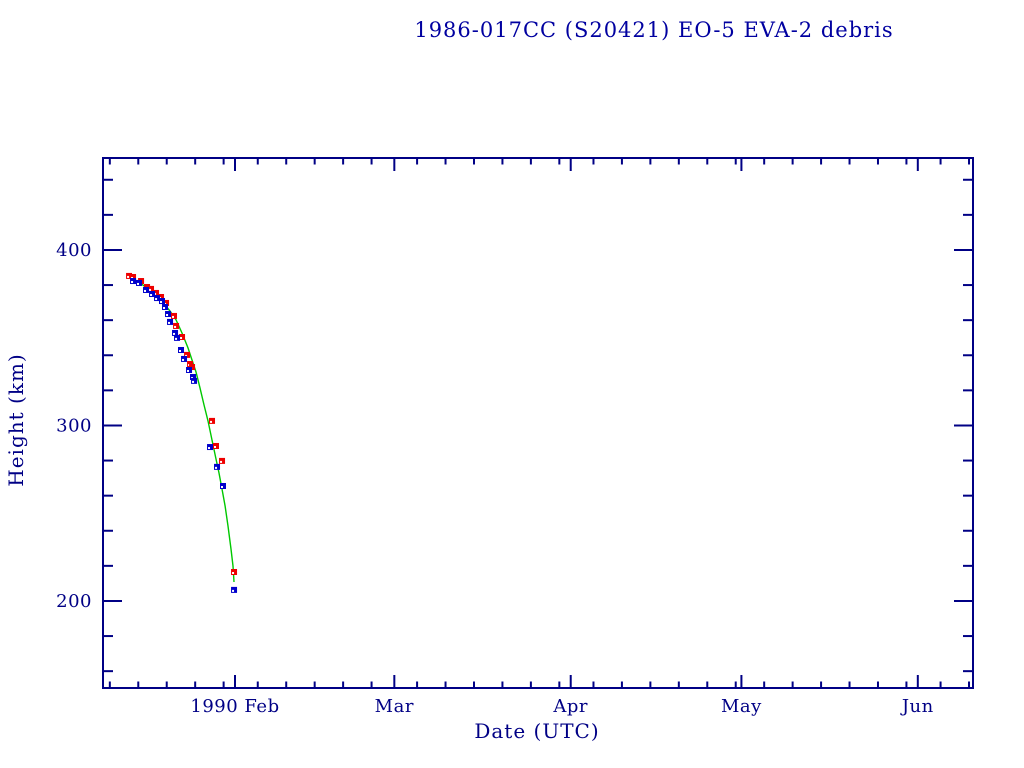  I want to click on x-tick-label: Mar, so click(394, 706).